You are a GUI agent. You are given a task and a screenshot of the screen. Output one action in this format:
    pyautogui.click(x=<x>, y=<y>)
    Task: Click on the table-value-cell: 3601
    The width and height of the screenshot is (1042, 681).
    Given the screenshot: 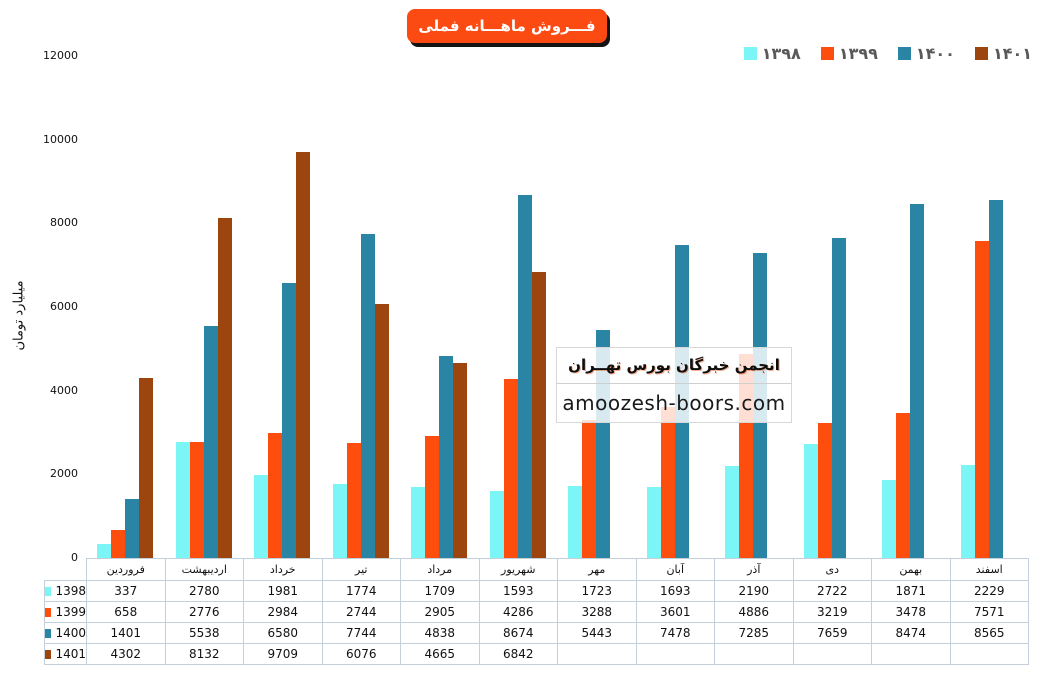 What is the action you would take?
    pyautogui.click(x=675, y=612)
    